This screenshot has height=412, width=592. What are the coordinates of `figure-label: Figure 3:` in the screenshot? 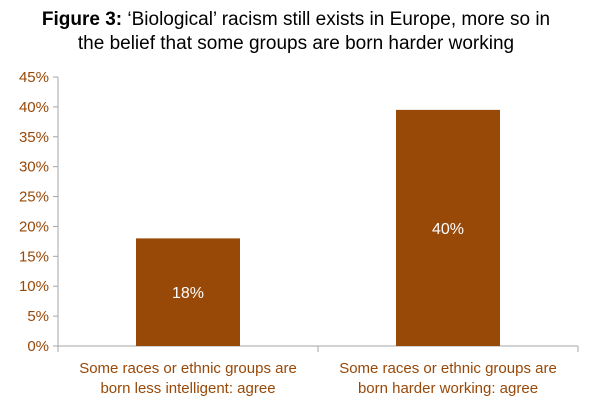 It's located at (82, 19).